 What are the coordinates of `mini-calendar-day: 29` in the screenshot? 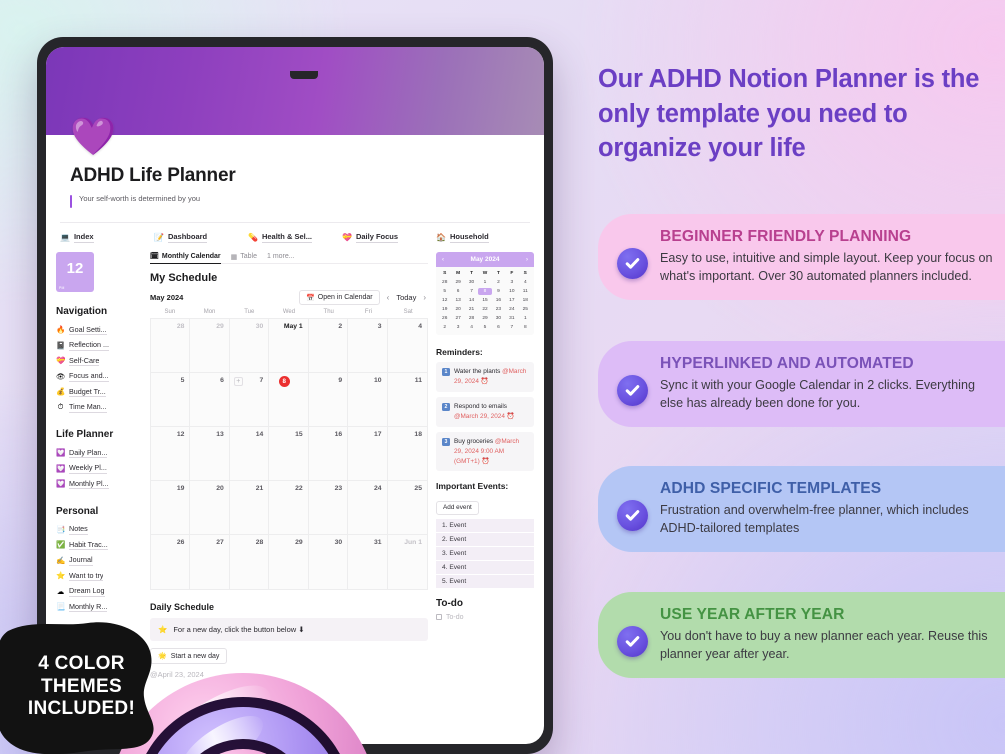 It's located at (458, 282).